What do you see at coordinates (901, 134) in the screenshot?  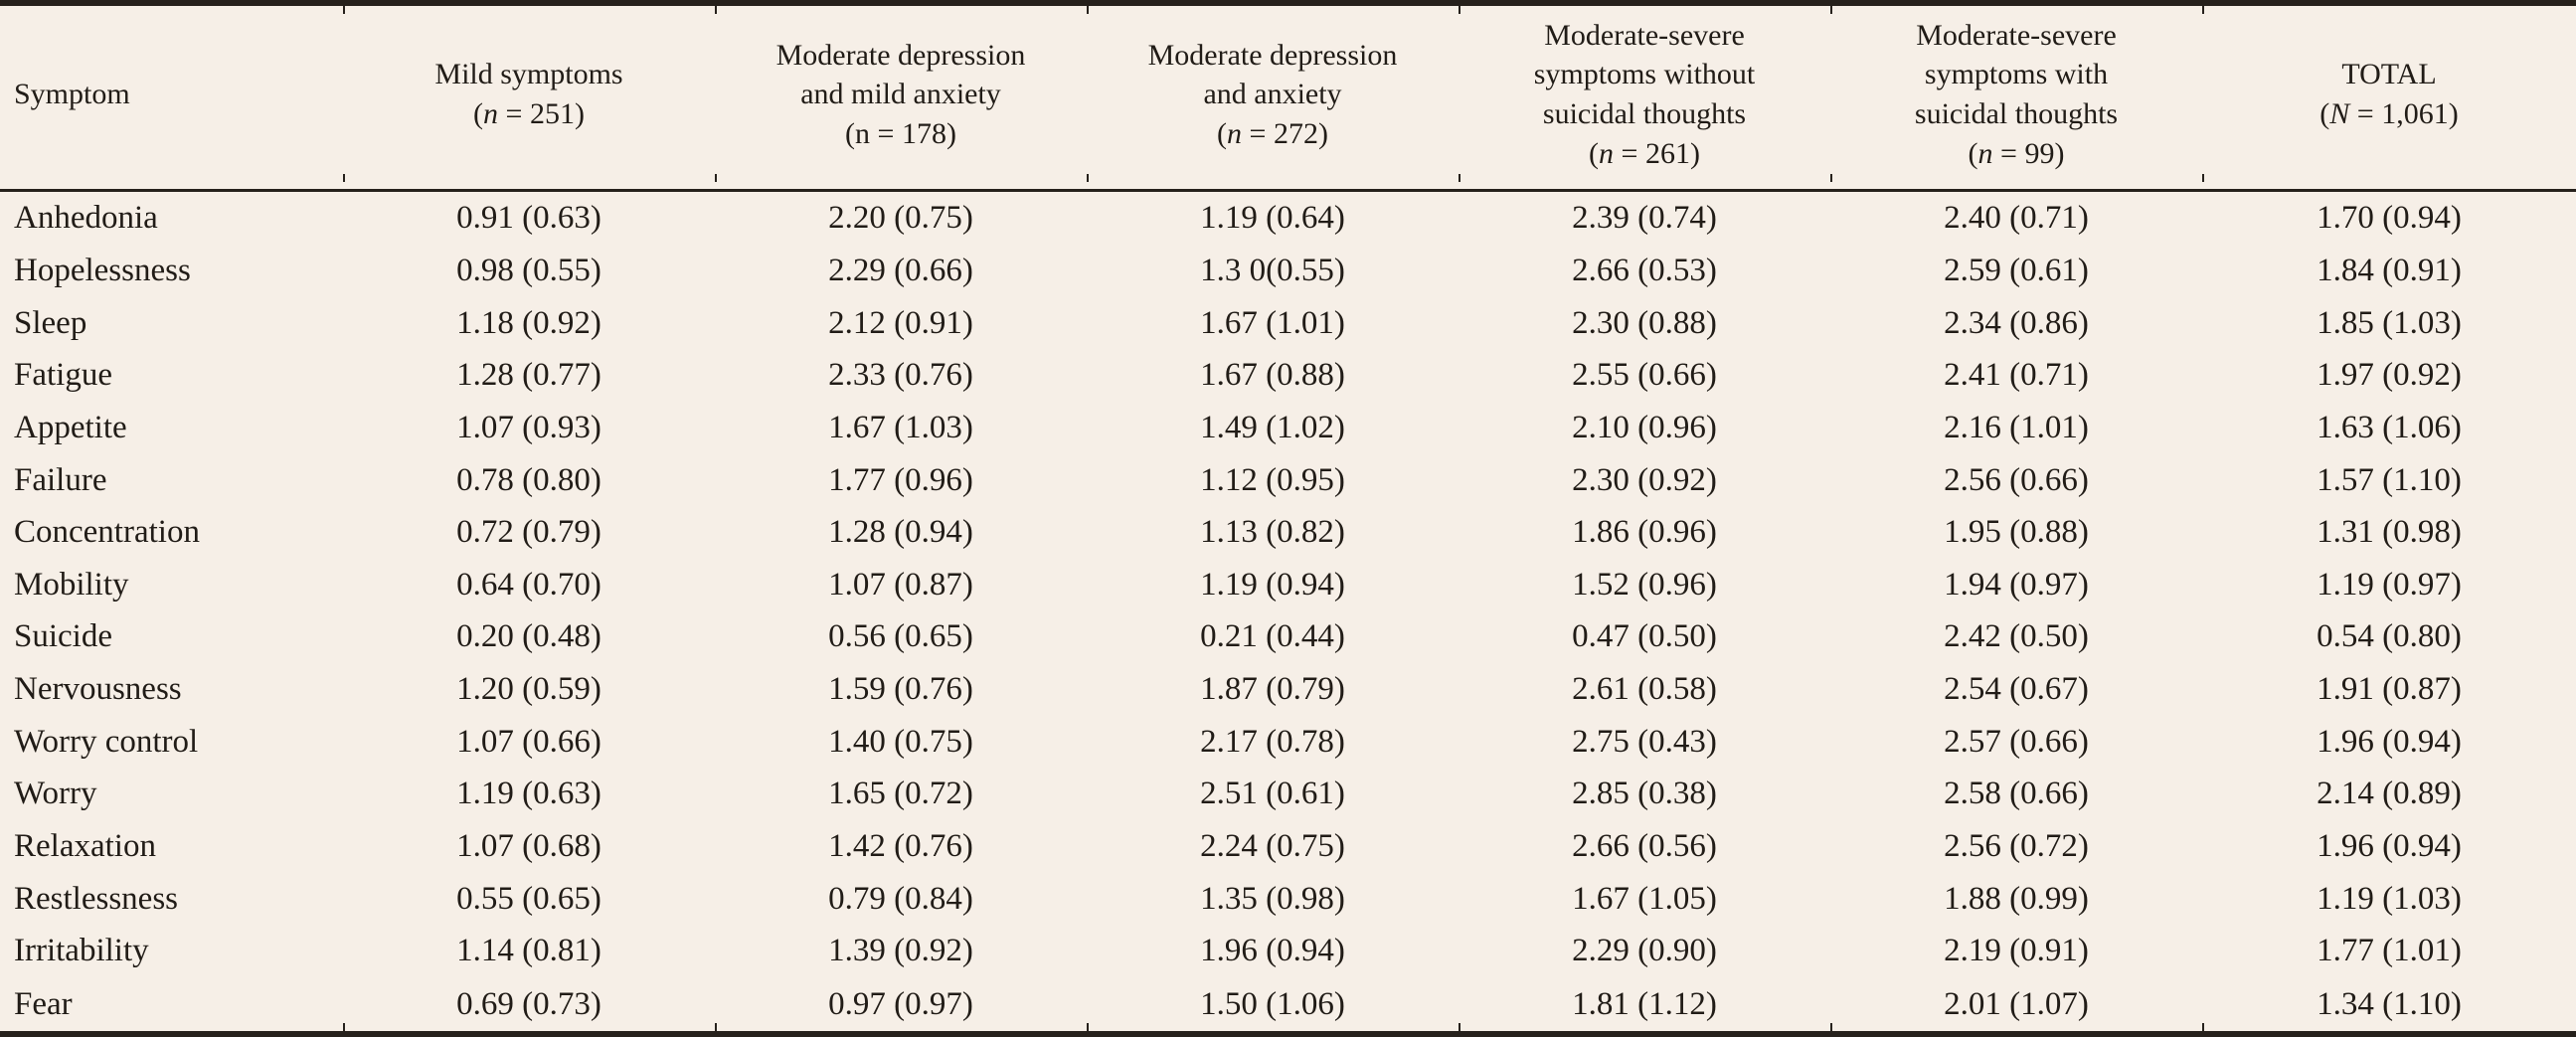 I see `group-header-n-line: (n = 178)` at bounding box center [901, 134].